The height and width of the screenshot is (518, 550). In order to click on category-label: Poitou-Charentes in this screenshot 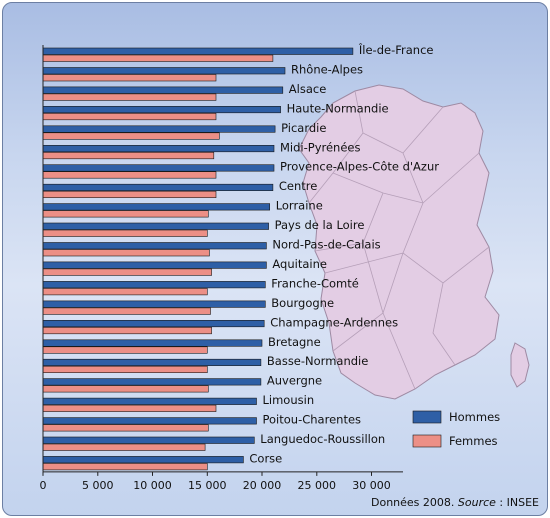, I will do `click(312, 420)`.